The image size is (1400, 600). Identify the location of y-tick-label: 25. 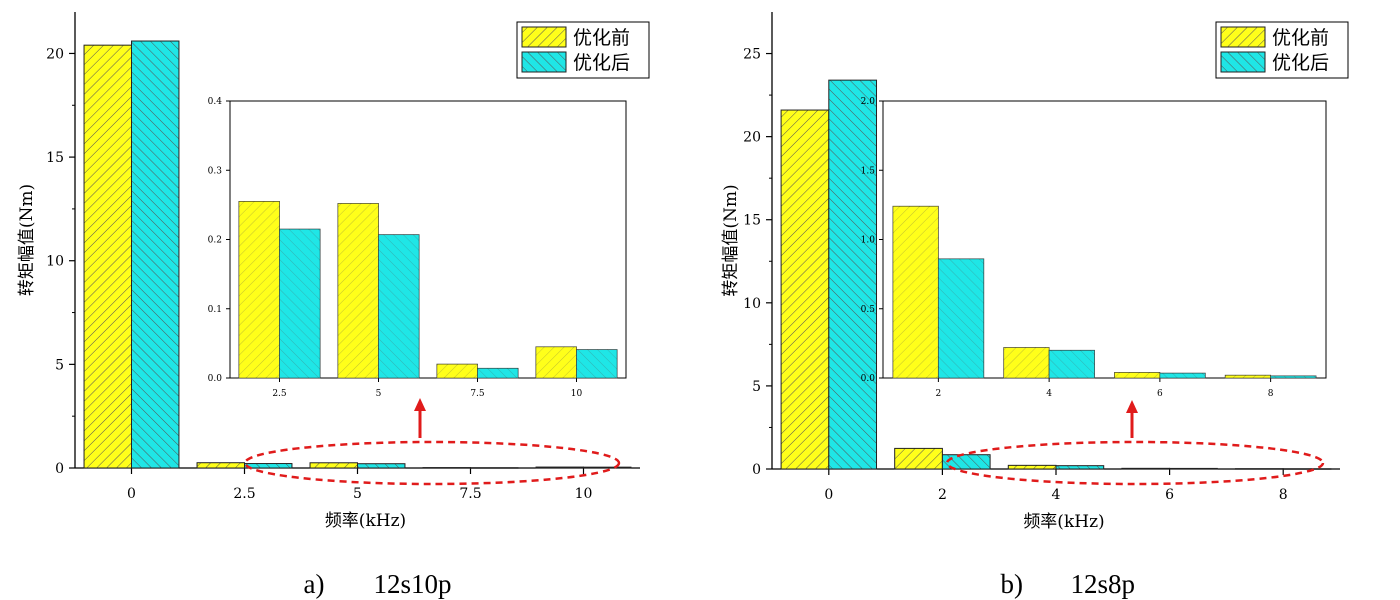
(752, 55).